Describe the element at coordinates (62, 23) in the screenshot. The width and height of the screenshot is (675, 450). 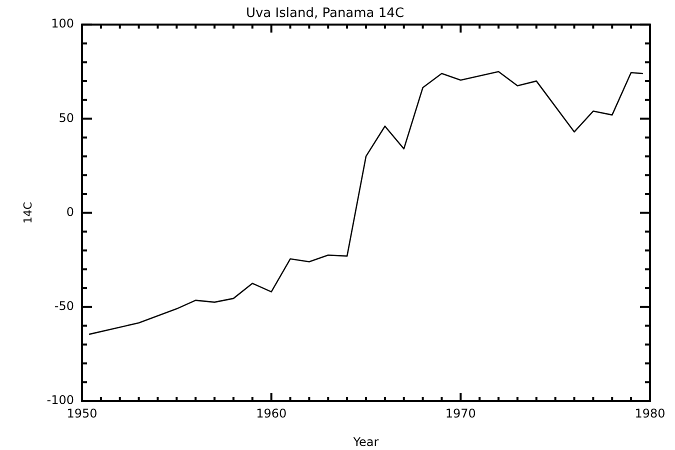
I see `y-tick-label: 100` at that location.